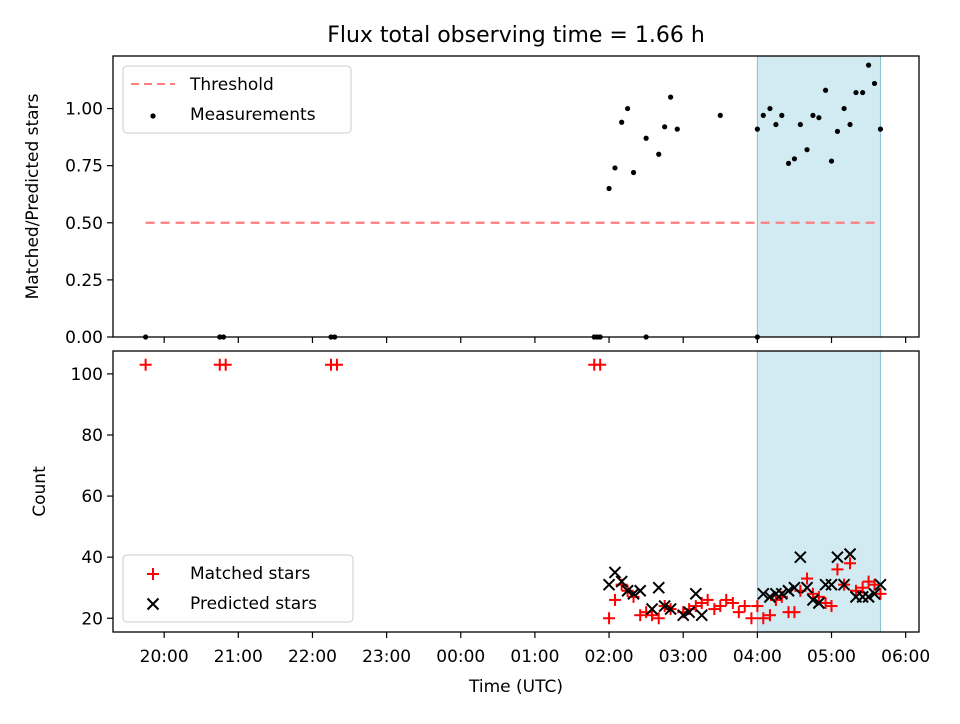 This screenshot has width=960, height=724. What do you see at coordinates (153, 116) in the screenshot?
I see `legend-measurement-swatch` at bounding box center [153, 116].